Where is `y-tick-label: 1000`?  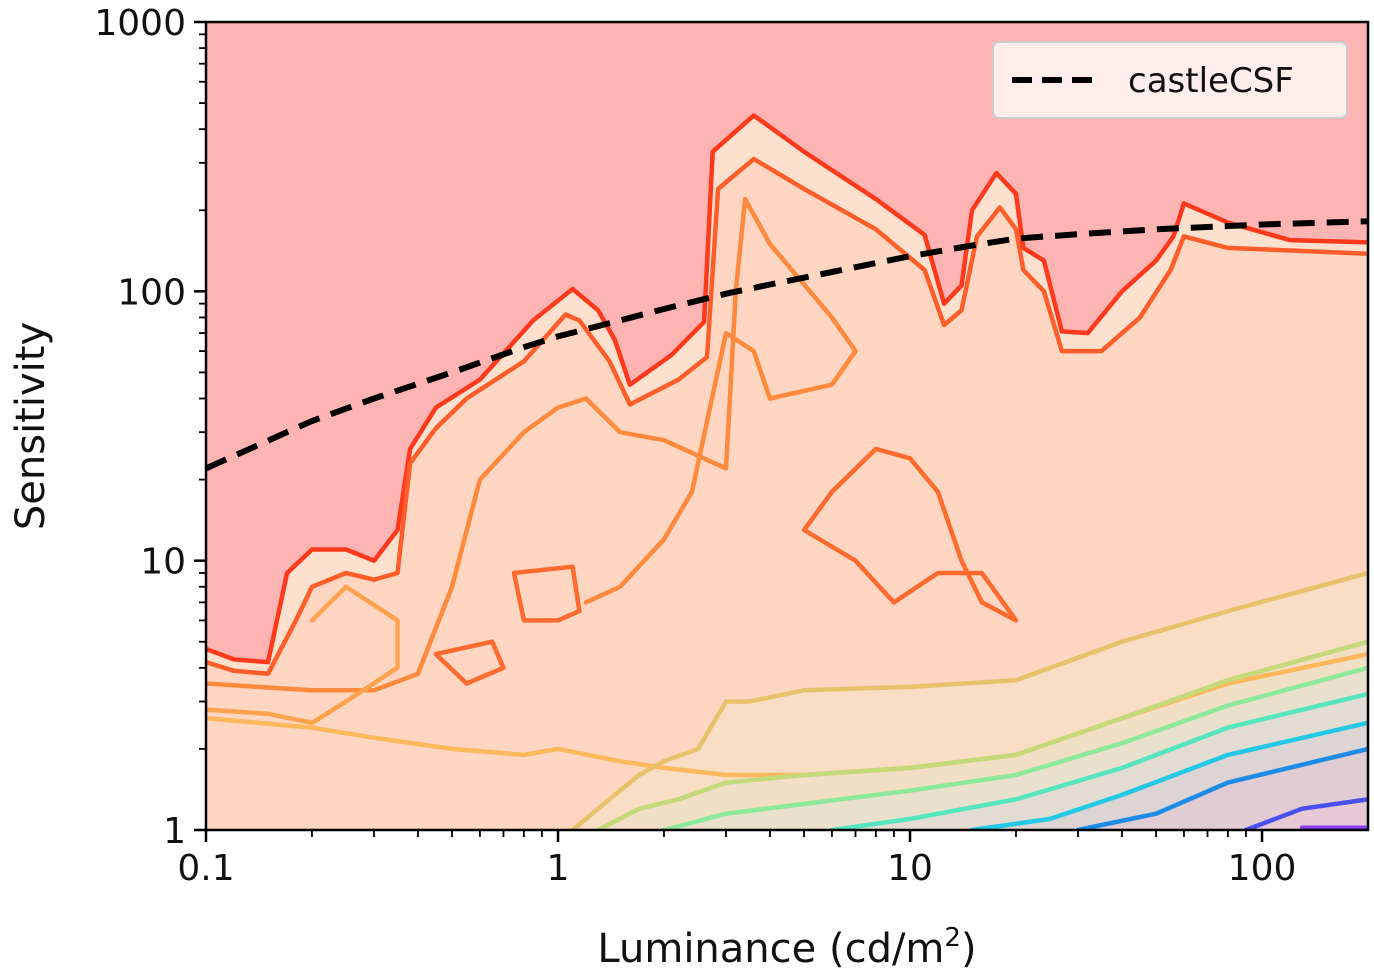
y-tick-label: 1000 is located at coordinates (140, 23).